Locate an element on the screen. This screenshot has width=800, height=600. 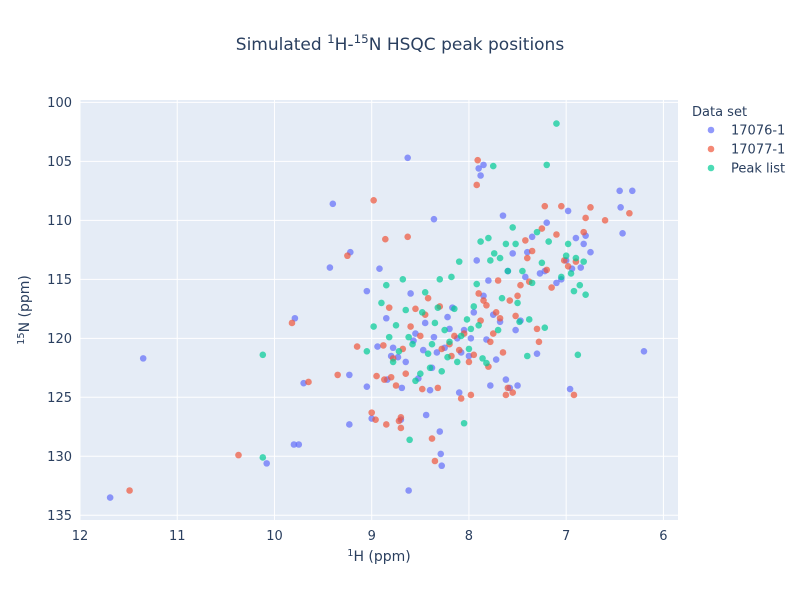
x-axis-ticks: 12 11 10 9 8 7 6 is located at coordinates (370, 536).